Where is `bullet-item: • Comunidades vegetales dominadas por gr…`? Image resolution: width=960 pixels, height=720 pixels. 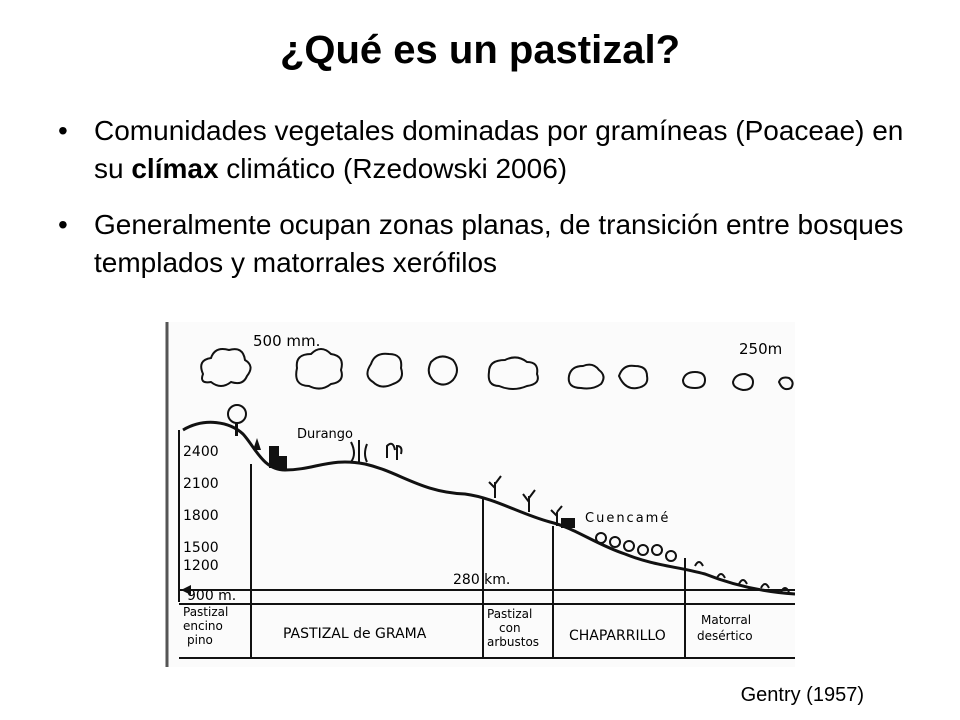 bullet-item: • Comunidades vegetales dominadas por gr… is located at coordinates (488, 150).